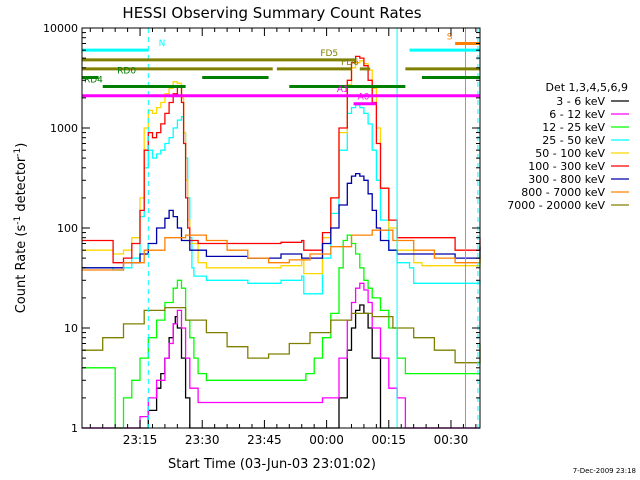  I want to click on x-tick-label-3: 00:00, so click(326, 440).